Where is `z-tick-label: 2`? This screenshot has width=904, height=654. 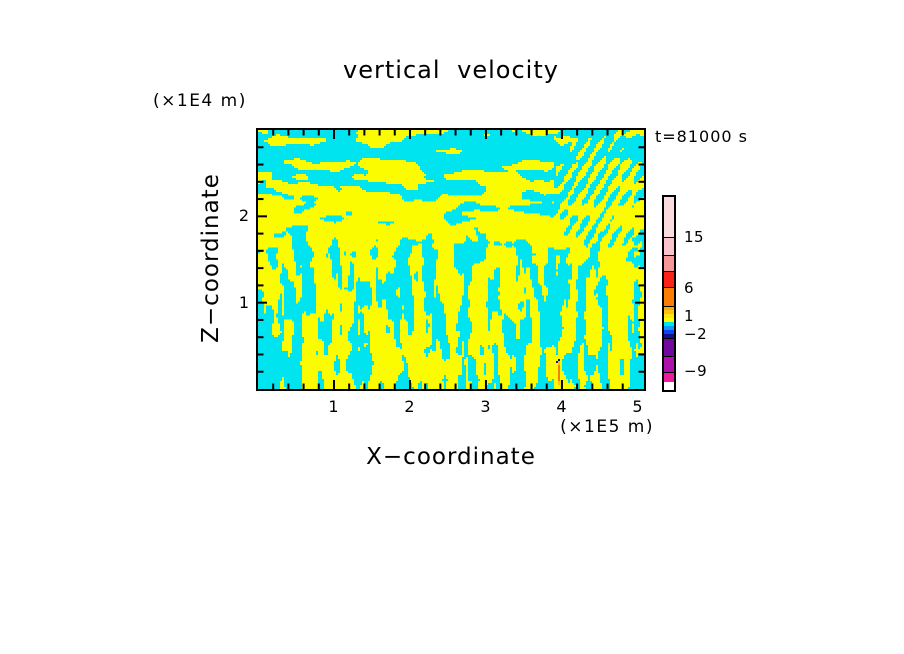 z-tick-label: 2 is located at coordinates (244, 216).